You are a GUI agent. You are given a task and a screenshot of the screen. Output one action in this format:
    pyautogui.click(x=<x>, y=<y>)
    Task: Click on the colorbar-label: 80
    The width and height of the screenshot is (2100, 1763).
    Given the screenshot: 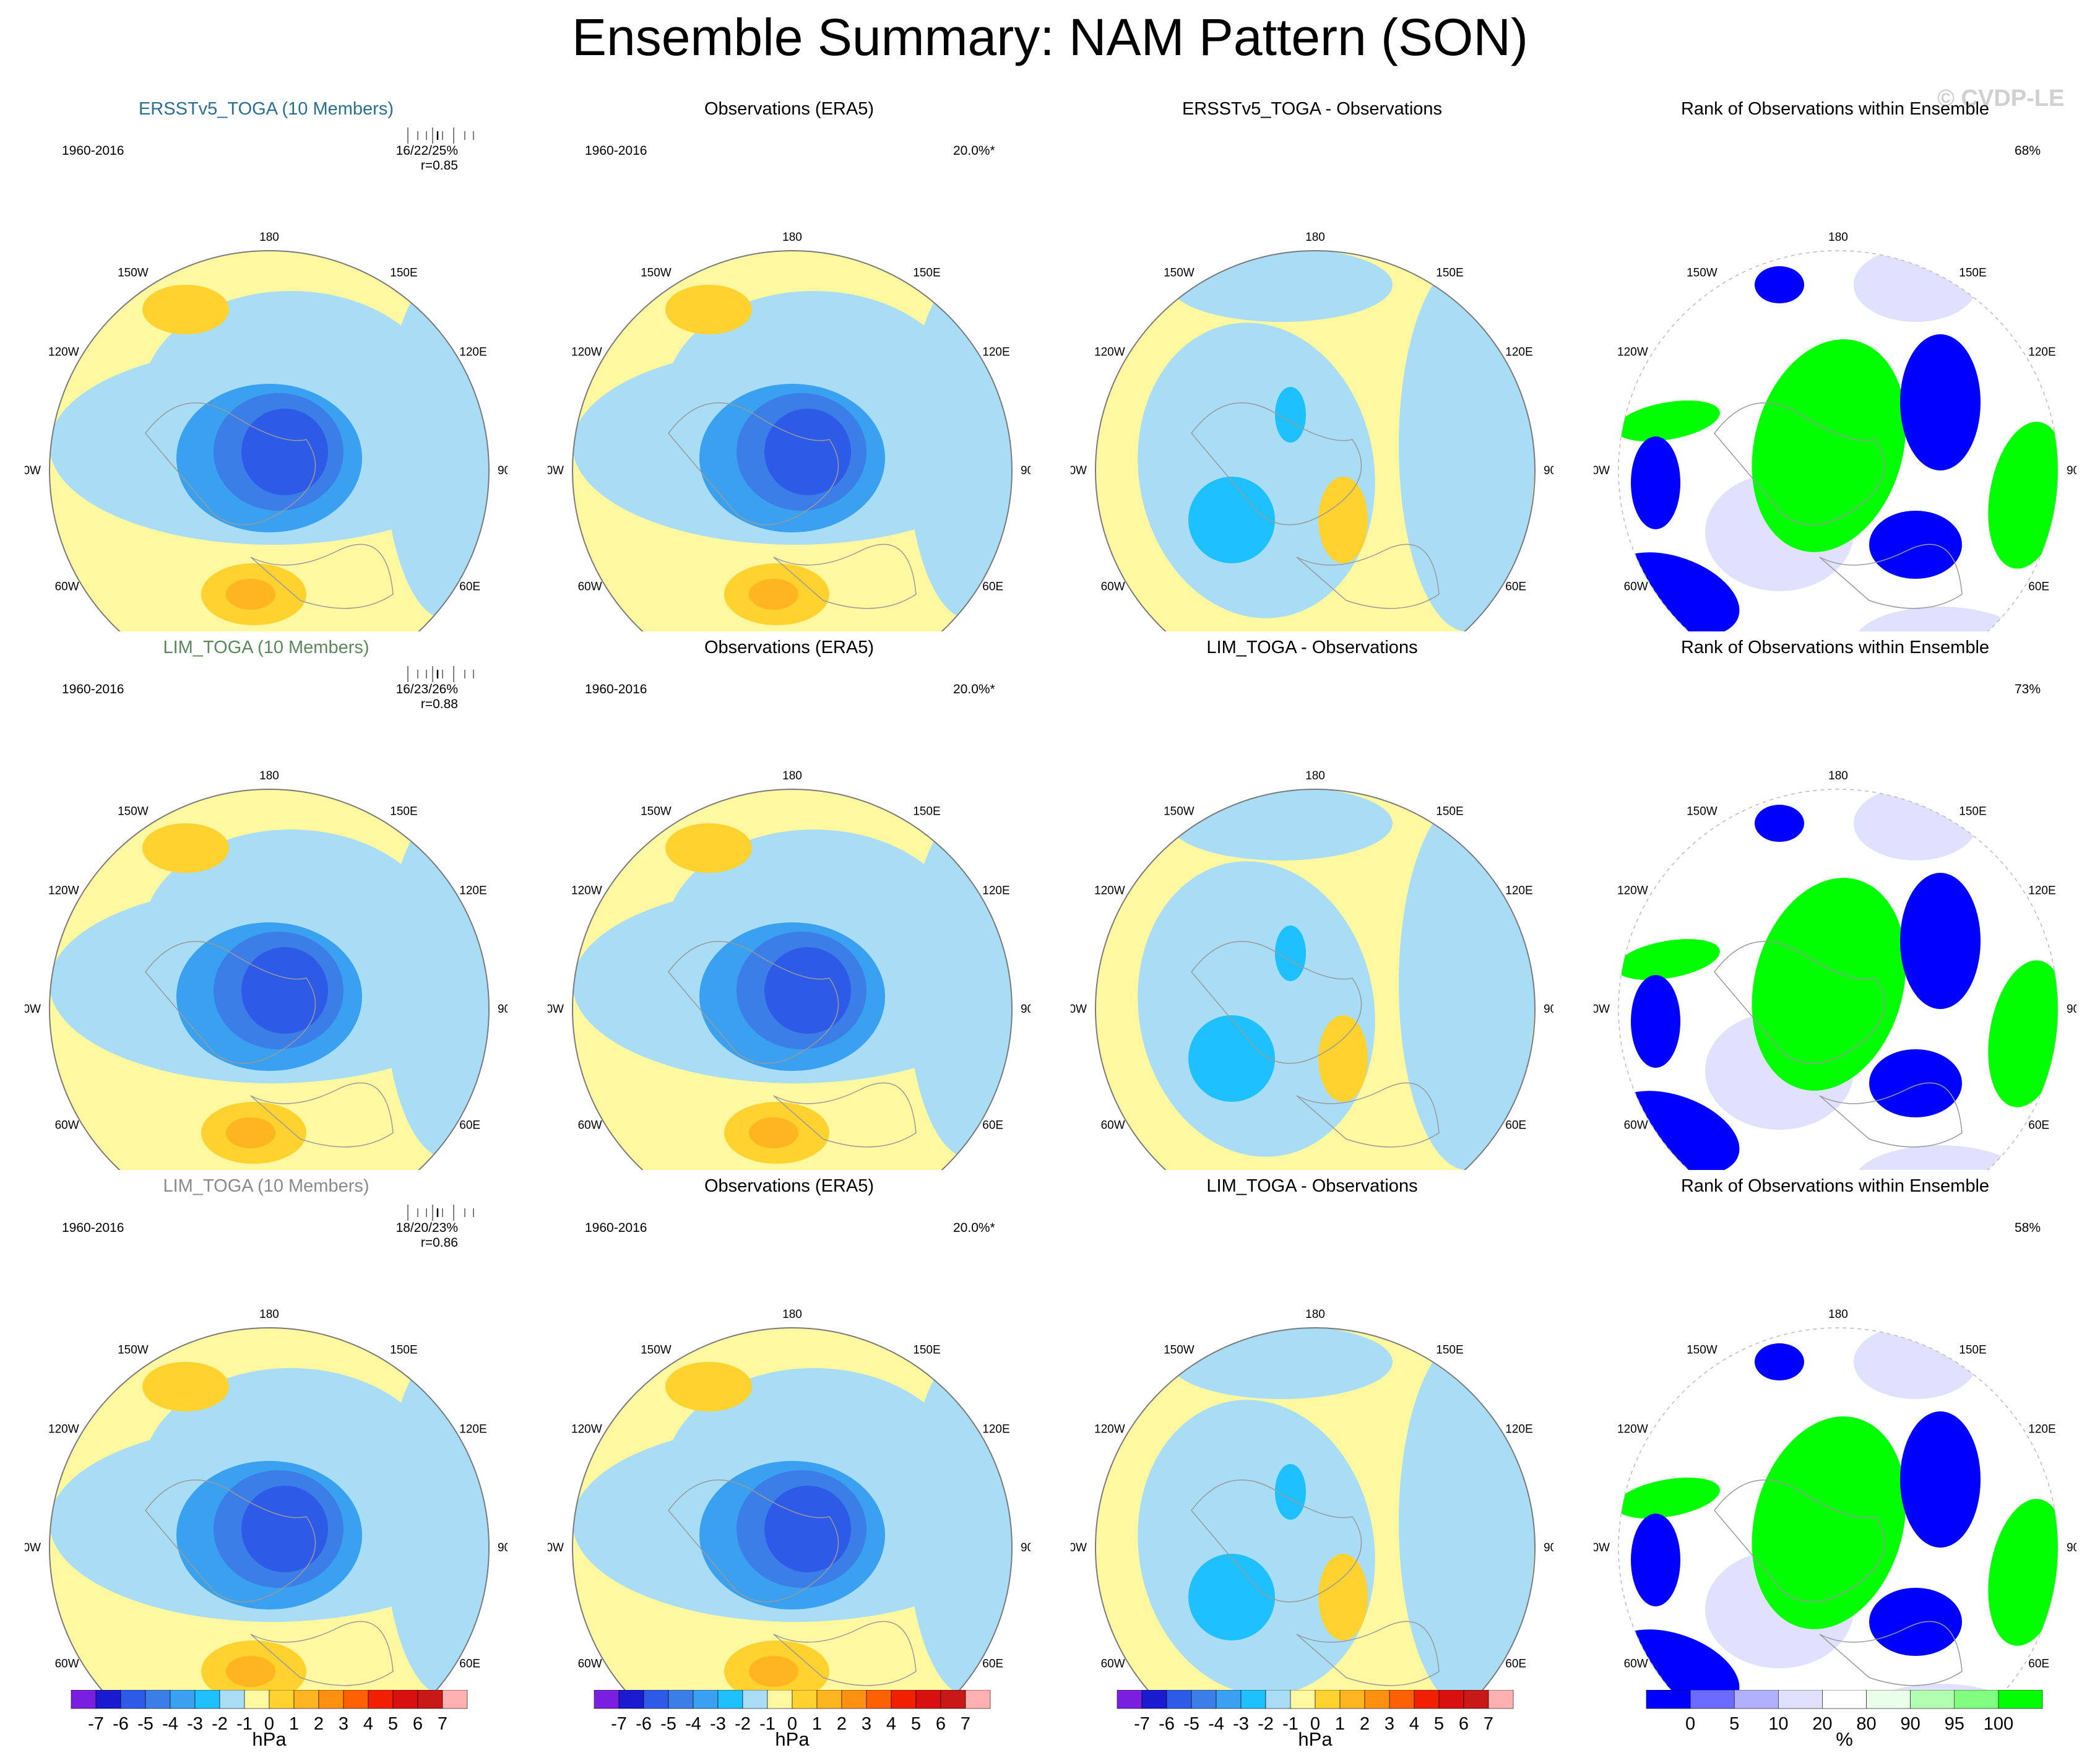 What is the action you would take?
    pyautogui.click(x=1866, y=1724)
    